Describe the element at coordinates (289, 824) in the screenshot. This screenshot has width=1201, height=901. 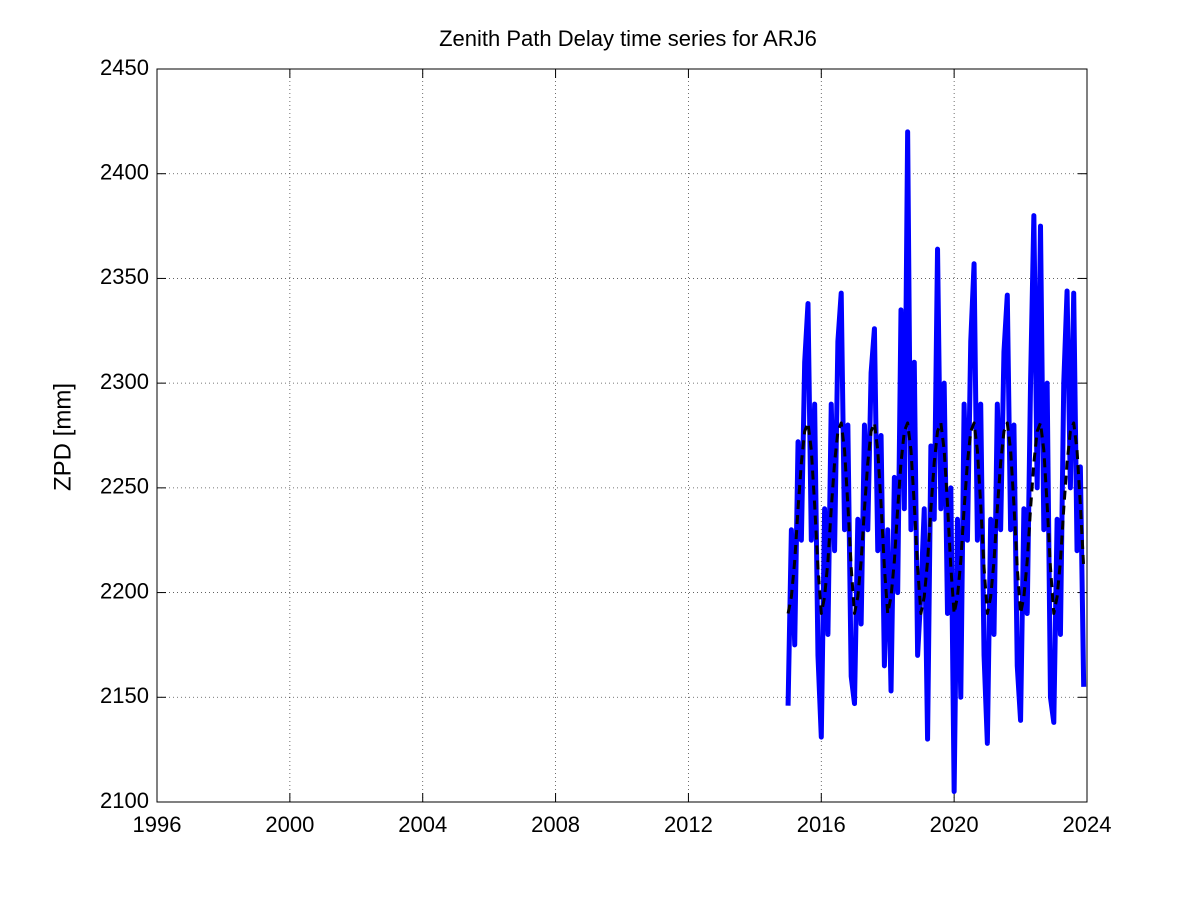
I see `x-tick-label: 2000` at that location.